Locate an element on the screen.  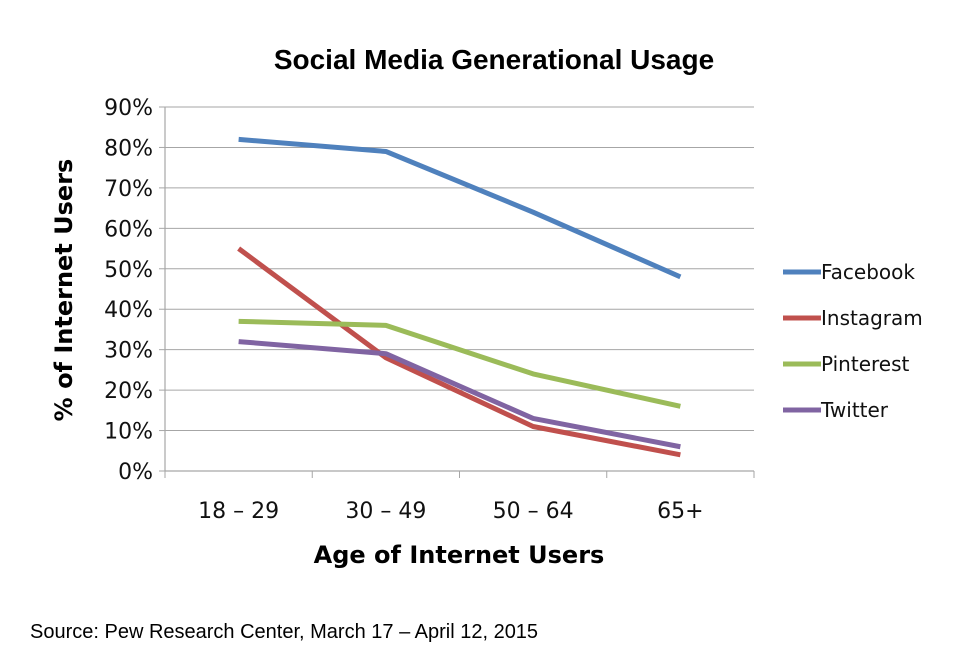
y-tick-label: 50% is located at coordinates (128, 270).